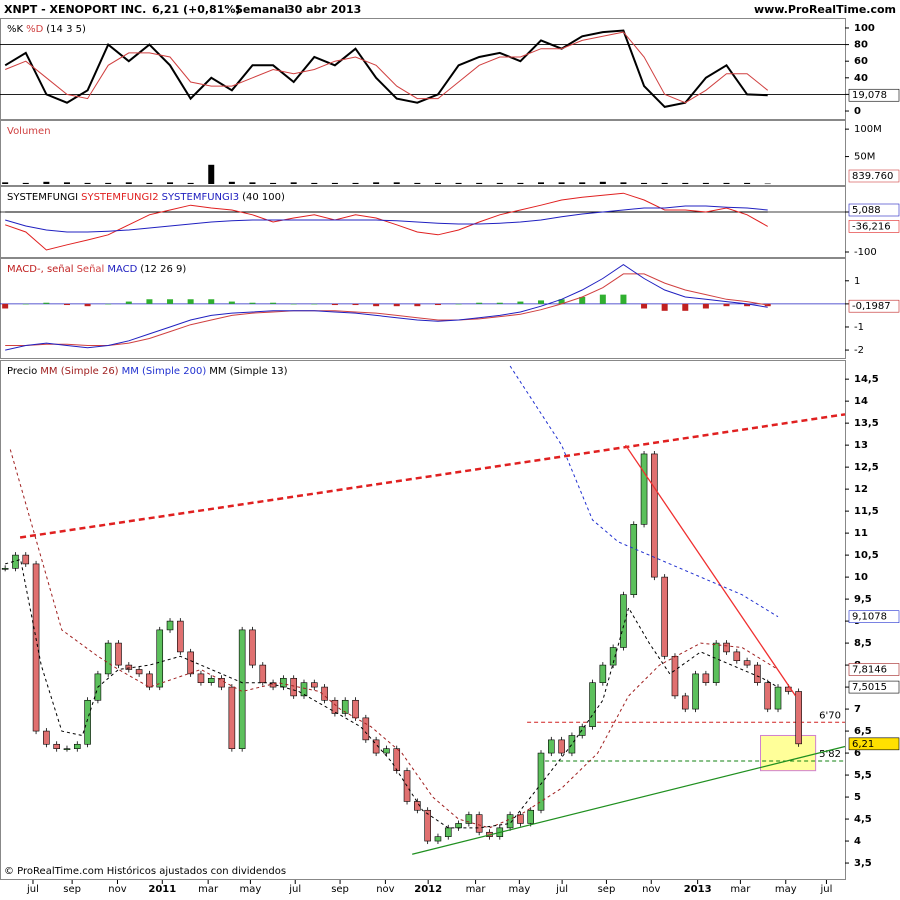  I want to click on legend-entry: MM (Simple 13), so click(248, 371).